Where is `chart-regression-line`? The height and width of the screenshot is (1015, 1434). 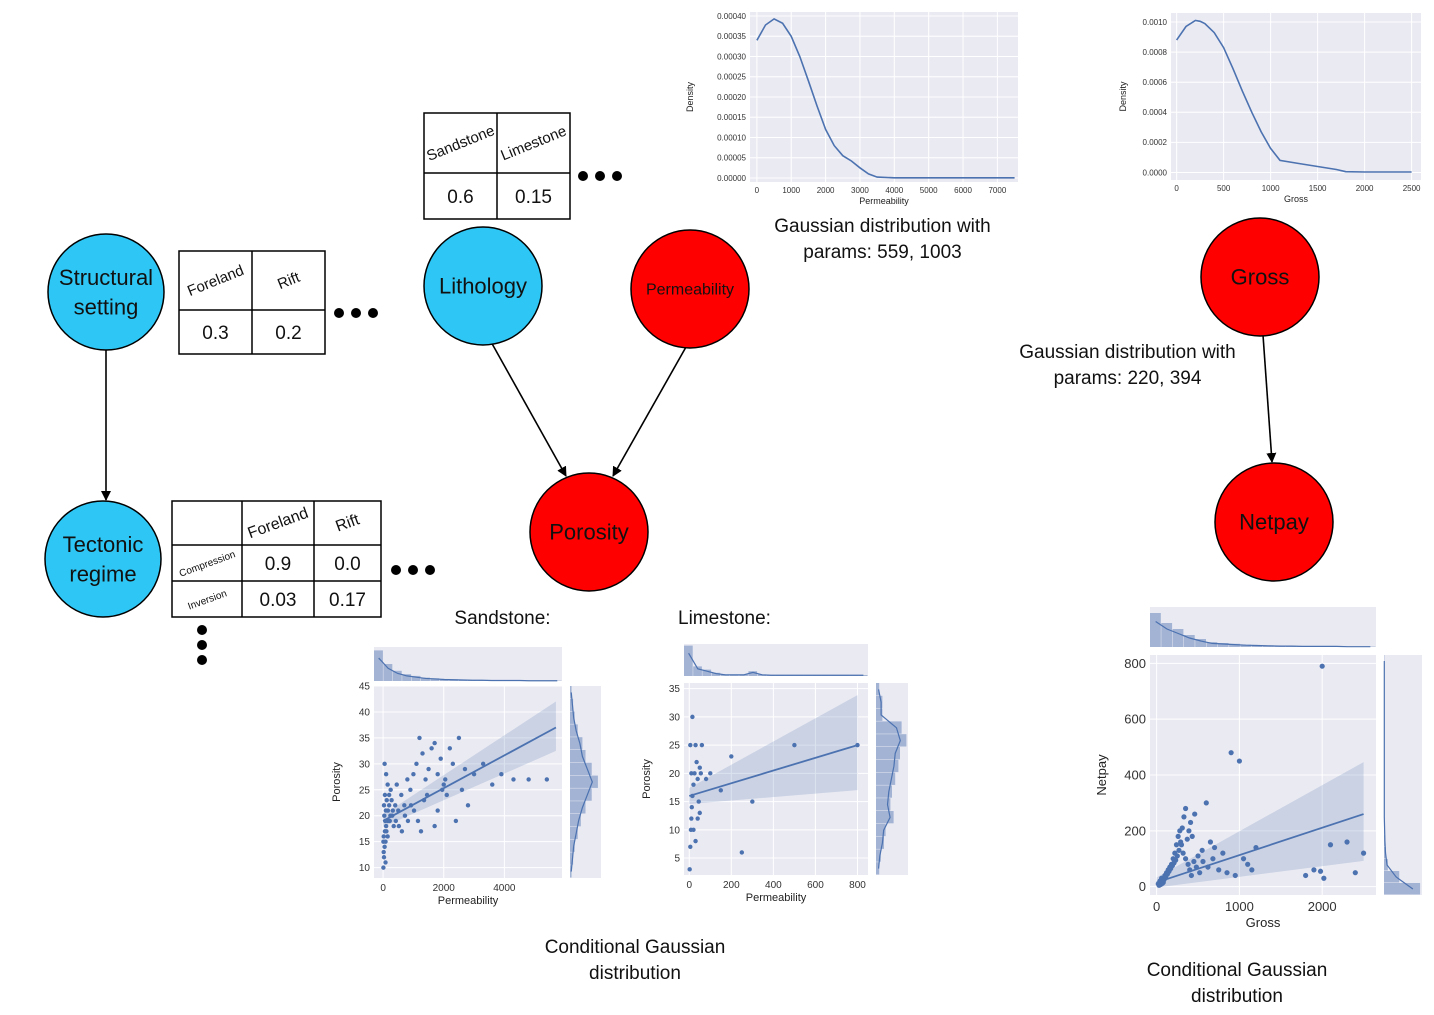
chart-regression-line is located at coordinates (1260, 848).